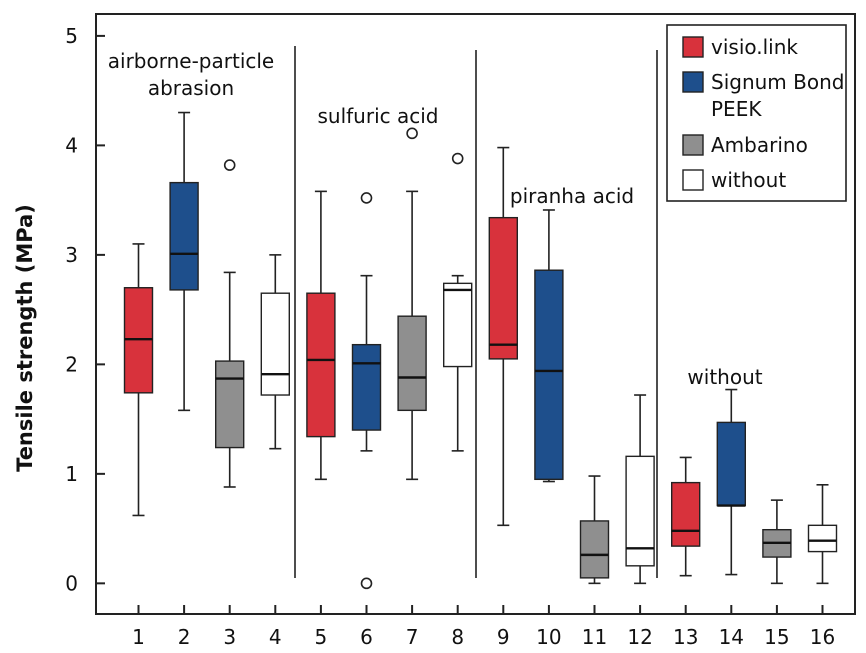  Describe the element at coordinates (572, 196) in the screenshot. I see `group-label: piranha acid` at that location.